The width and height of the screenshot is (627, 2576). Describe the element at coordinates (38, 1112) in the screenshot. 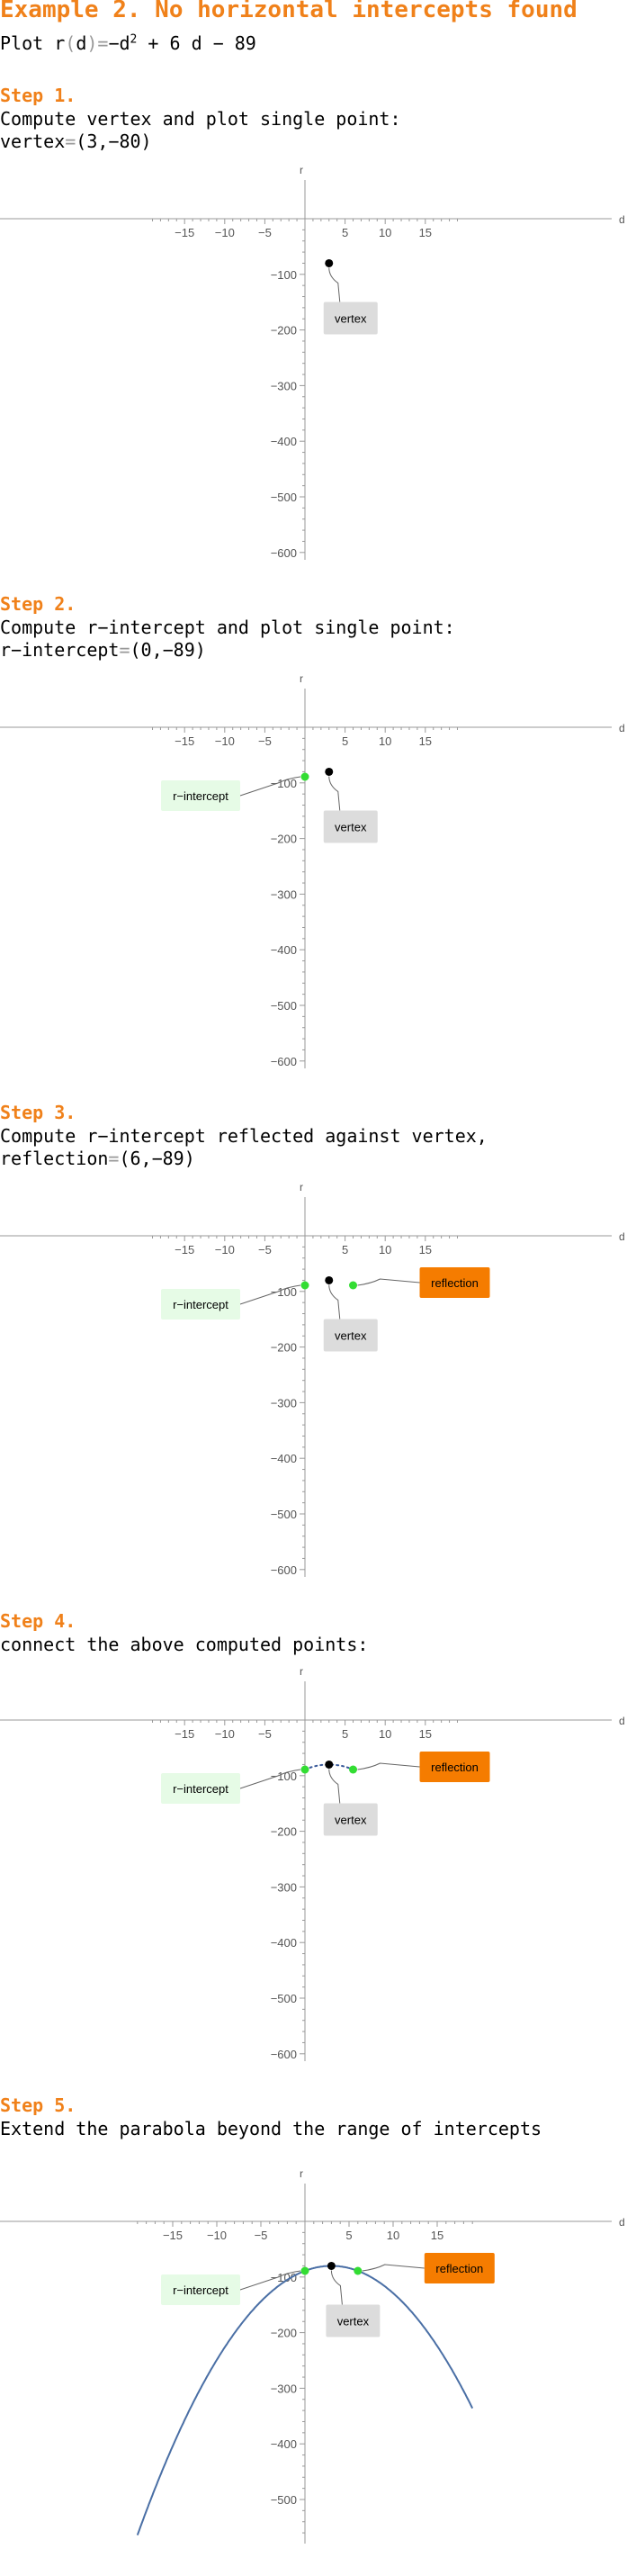

I see `step-3-label: Step 3.` at that location.